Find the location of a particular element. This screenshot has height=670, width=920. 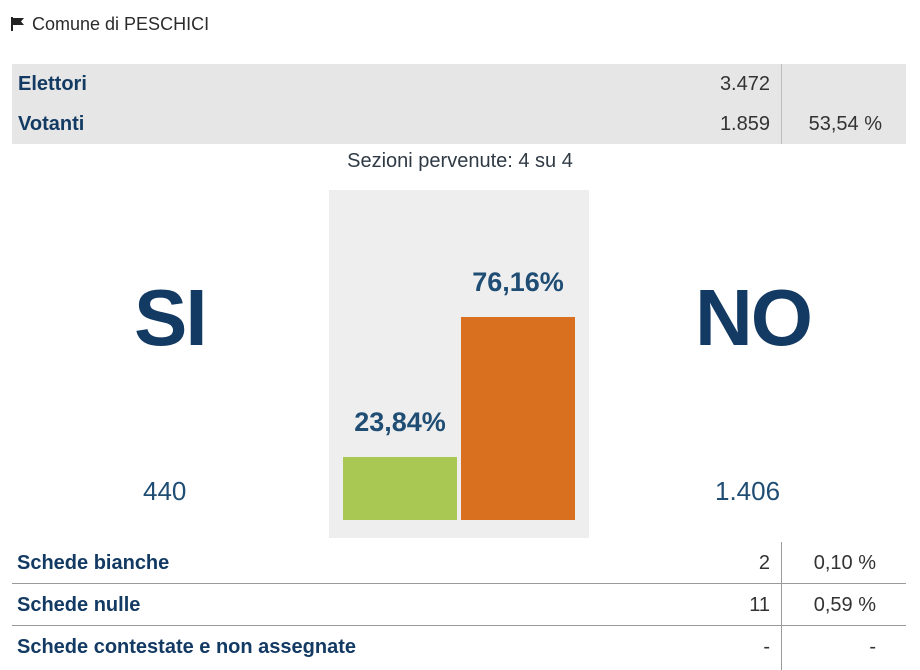

no-bar is located at coordinates (518, 418).